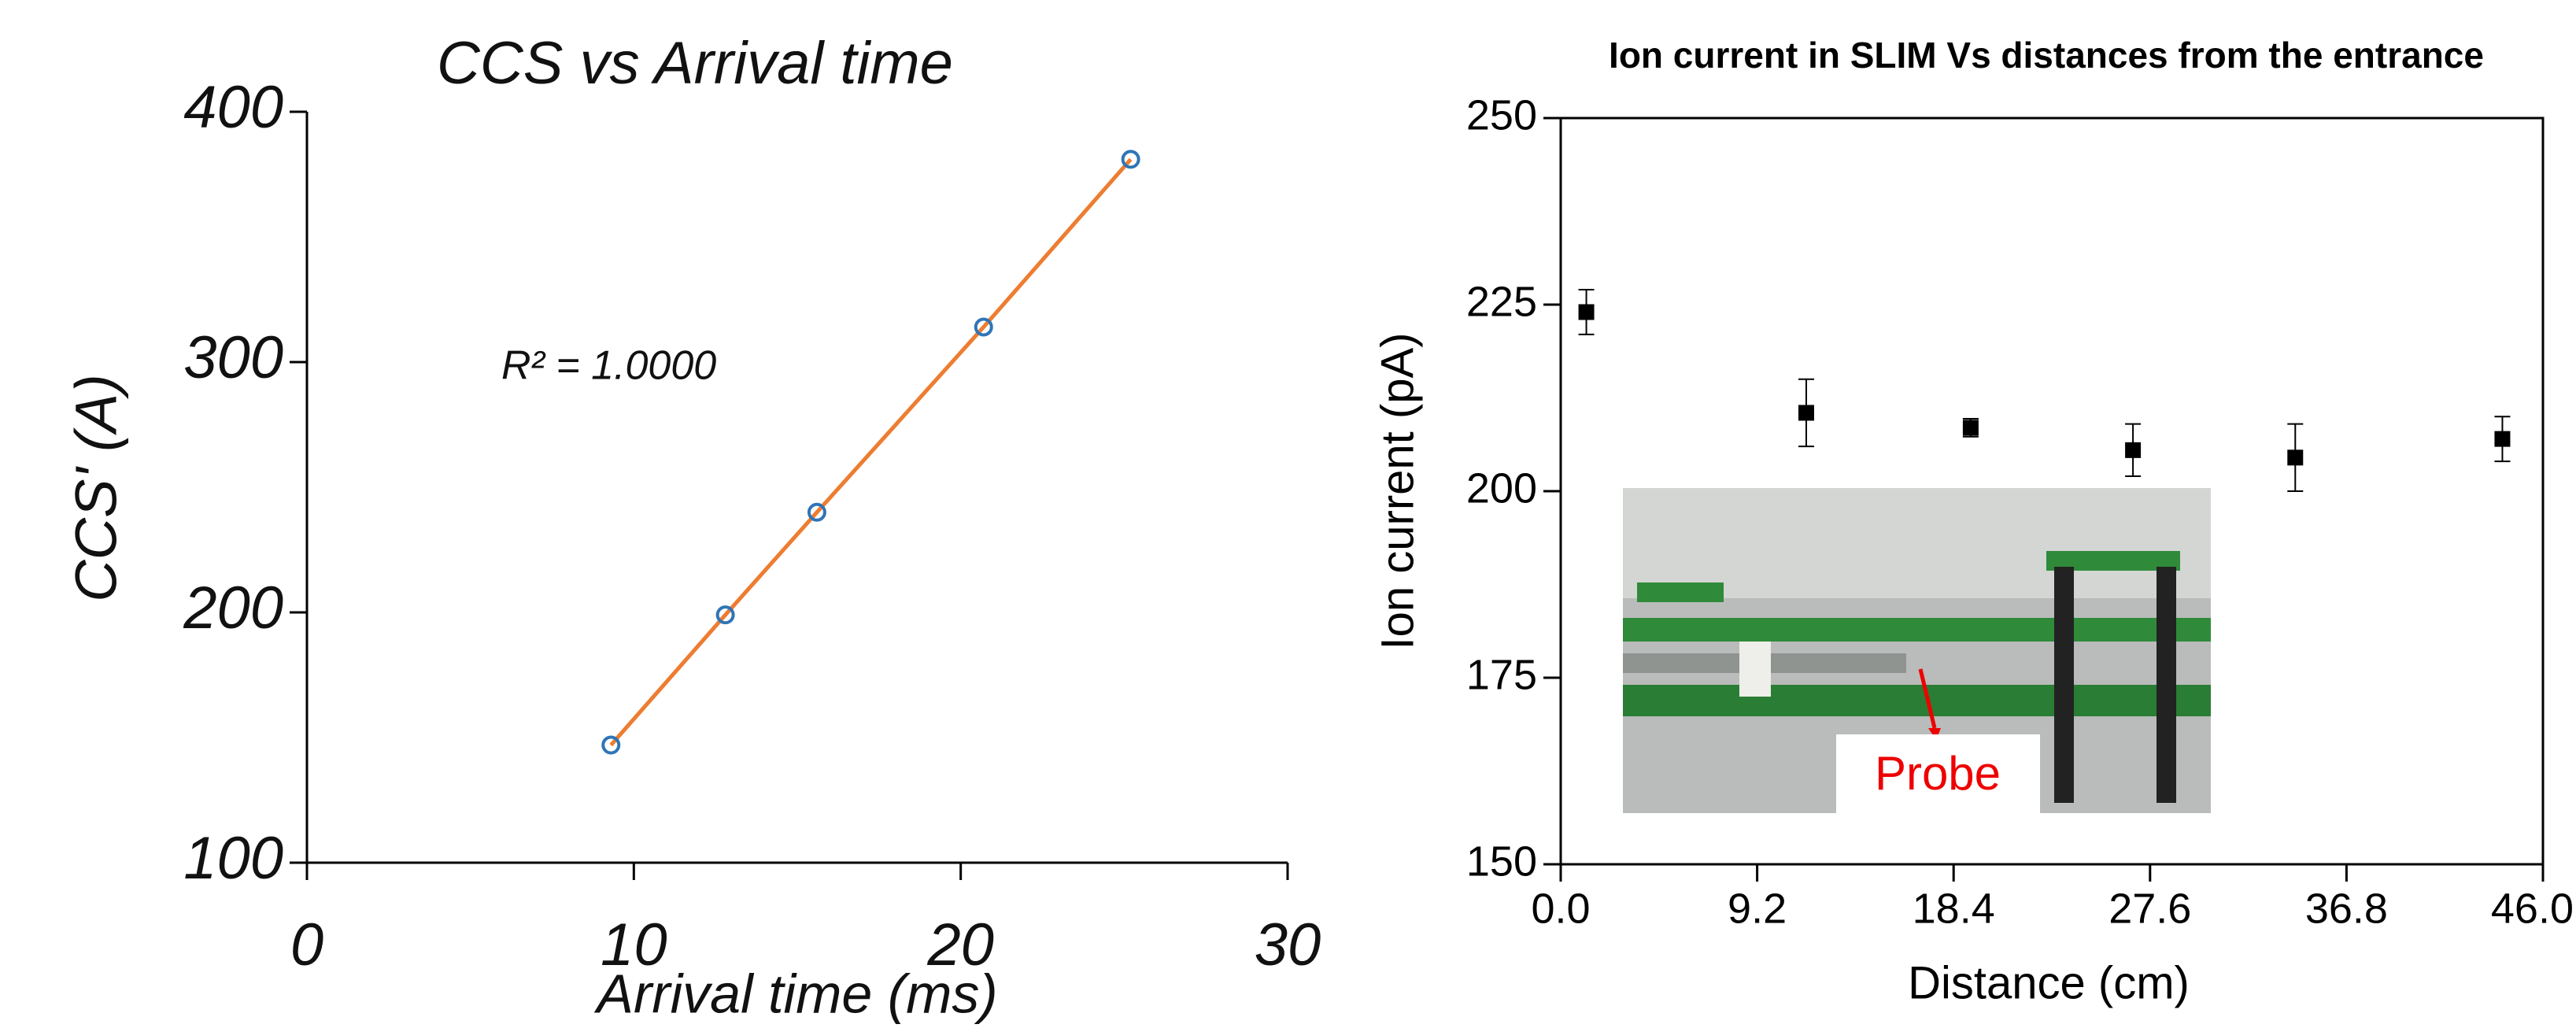 This screenshot has height=1028, width=2576. What do you see at coordinates (2149, 908) in the screenshot?
I see `x-tick-label: 27.6` at bounding box center [2149, 908].